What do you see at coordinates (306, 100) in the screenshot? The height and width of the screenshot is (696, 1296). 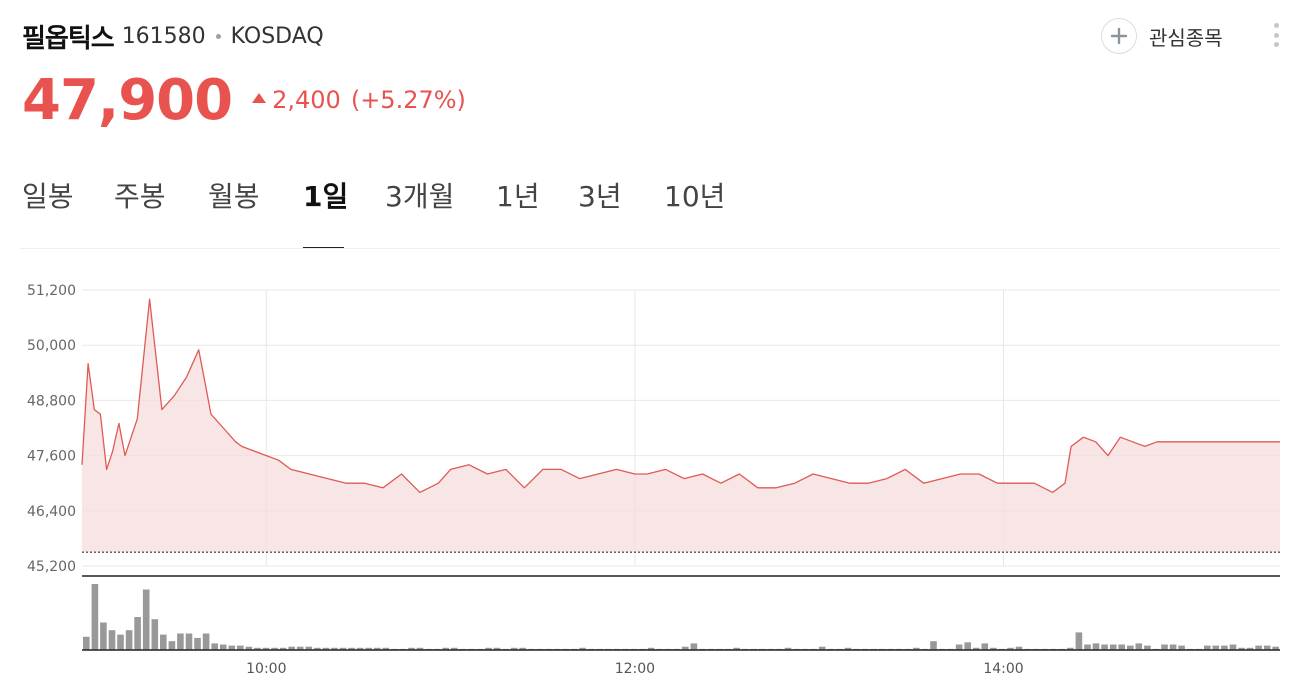 I see `price-change: 2,400` at bounding box center [306, 100].